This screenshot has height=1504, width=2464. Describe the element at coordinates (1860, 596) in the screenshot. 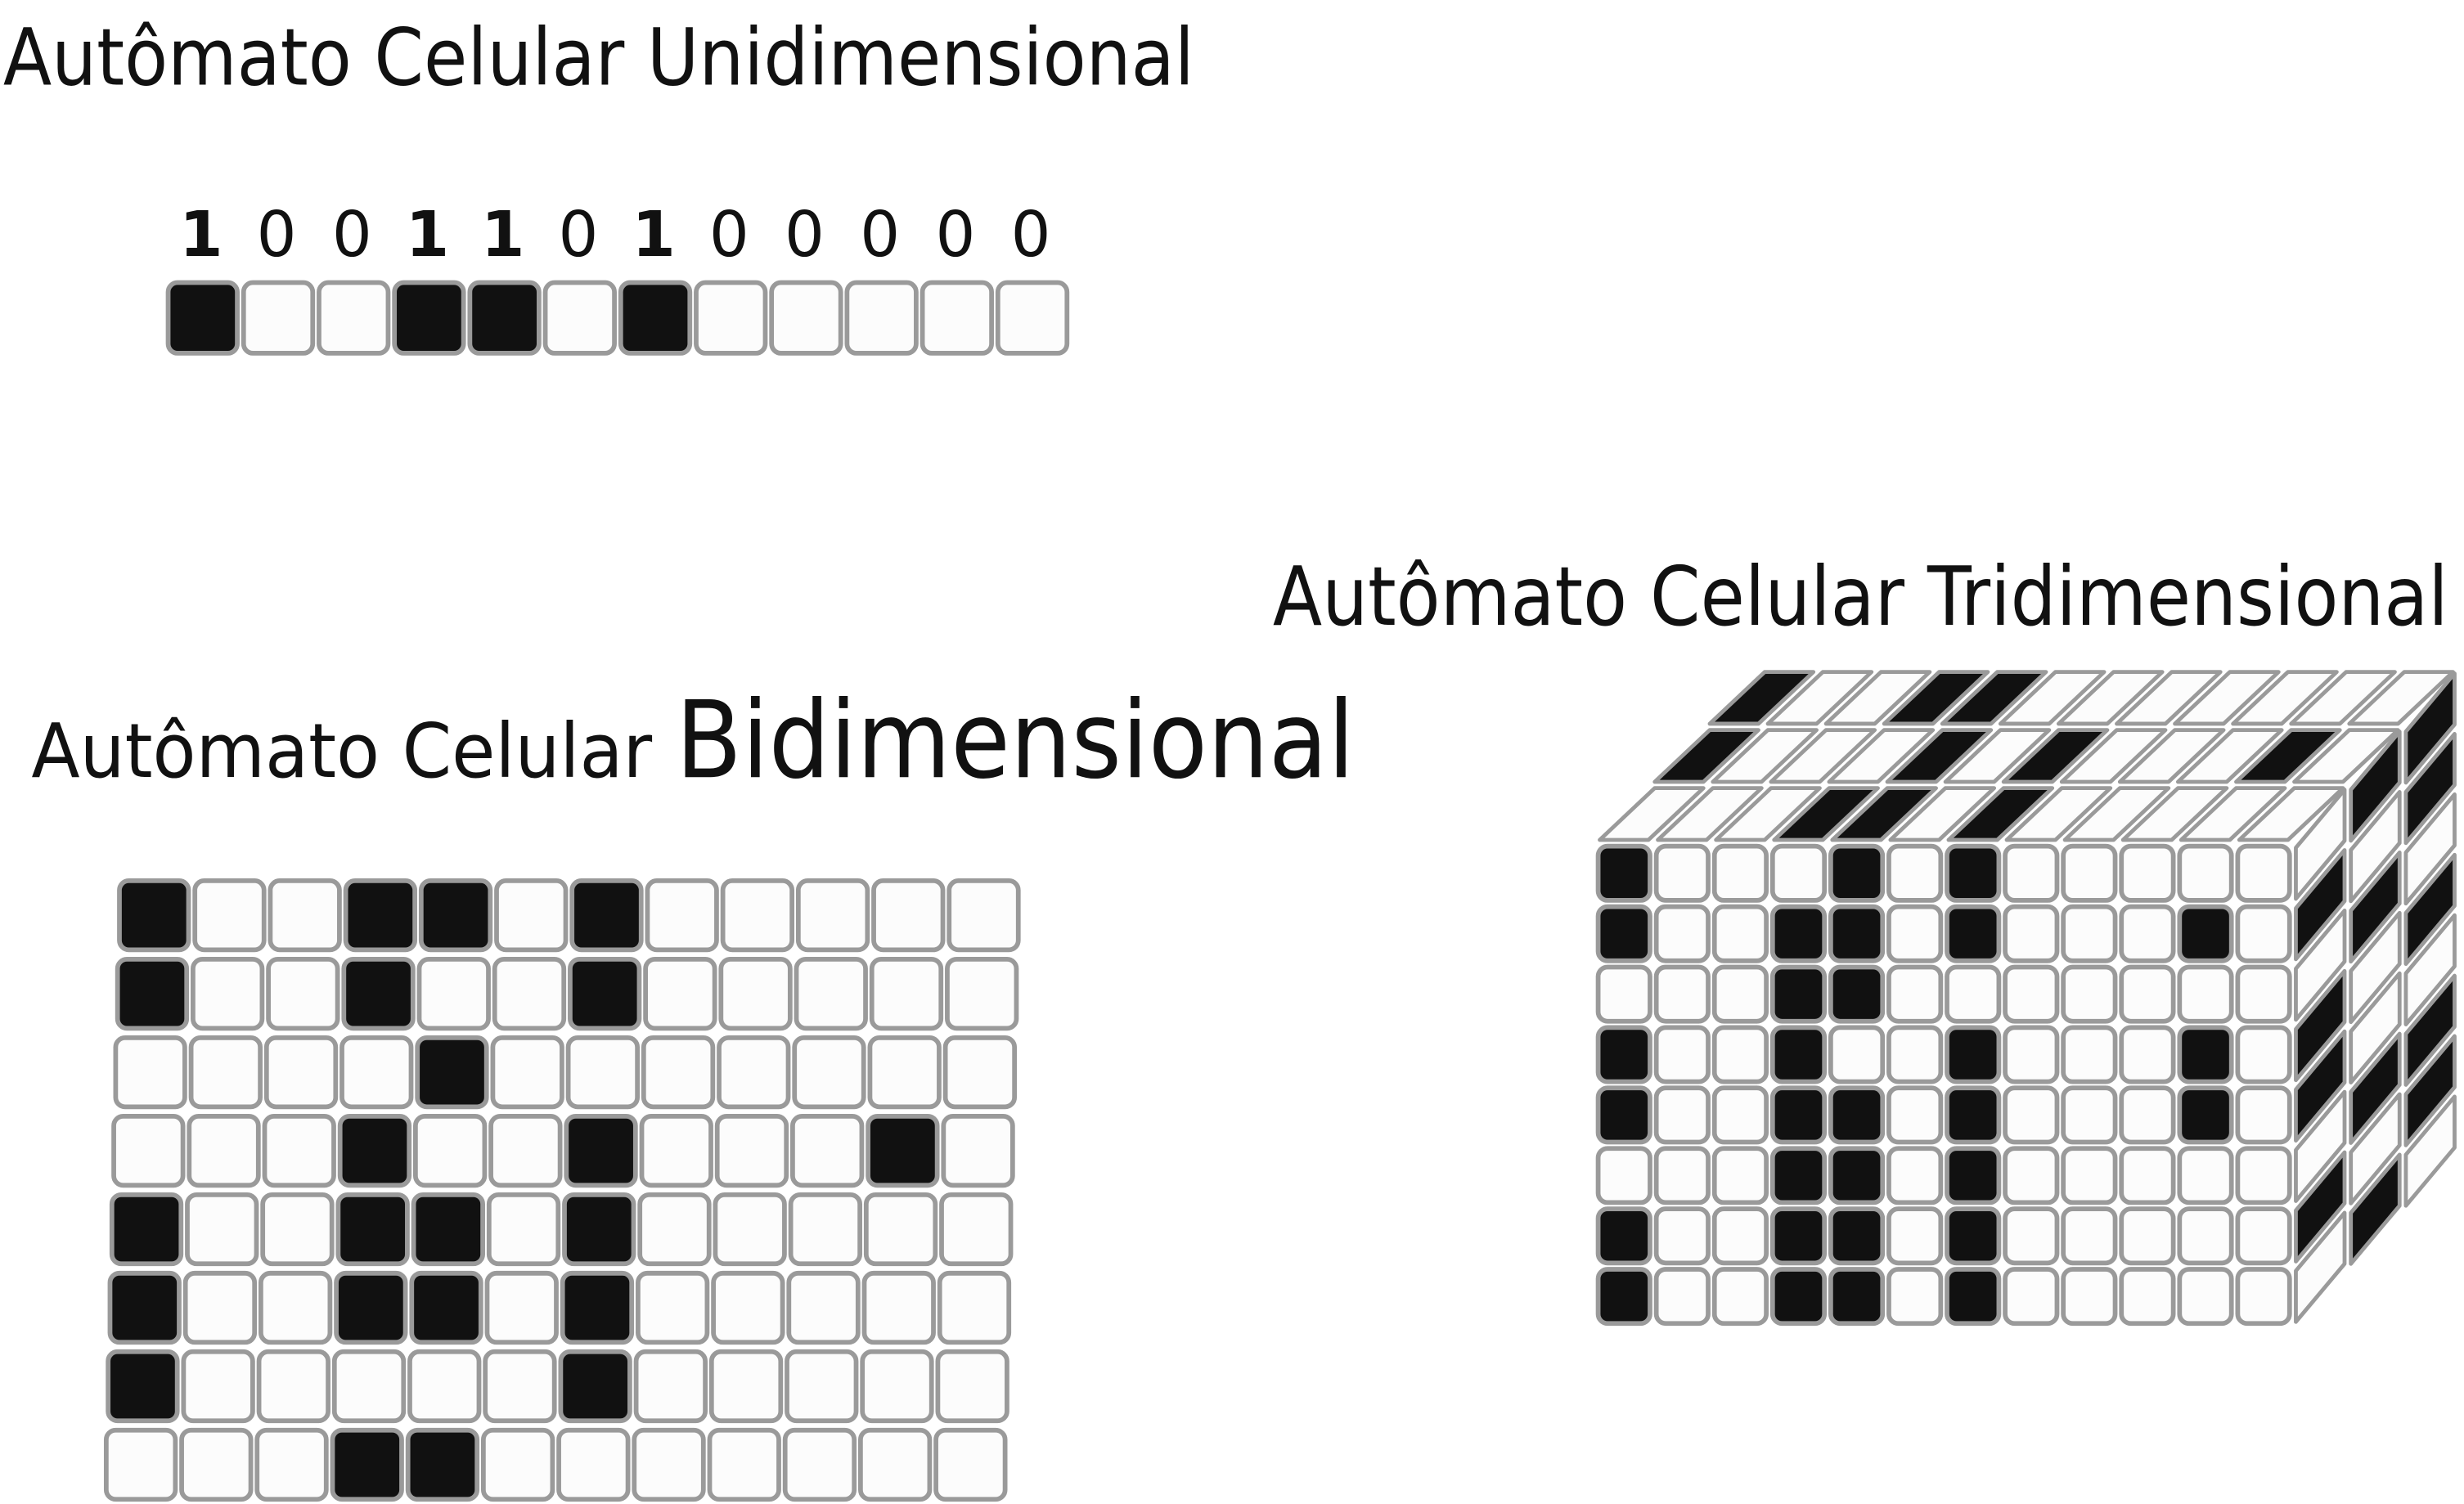

I see `title-3d: Autômato Celular Tridimensional` at that location.